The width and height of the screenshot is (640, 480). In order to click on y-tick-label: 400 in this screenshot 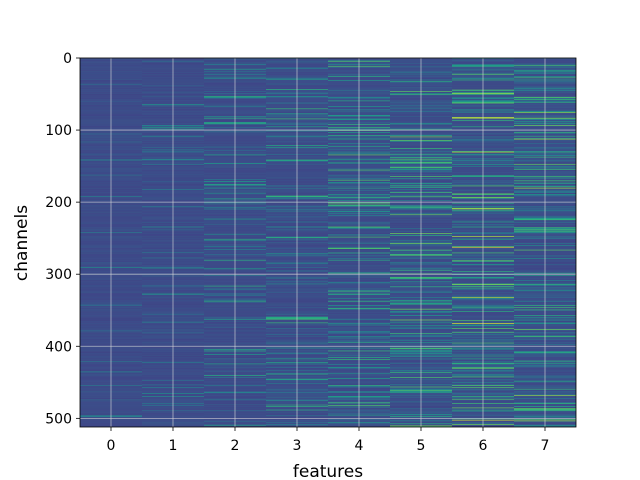, I will do `click(58, 347)`.